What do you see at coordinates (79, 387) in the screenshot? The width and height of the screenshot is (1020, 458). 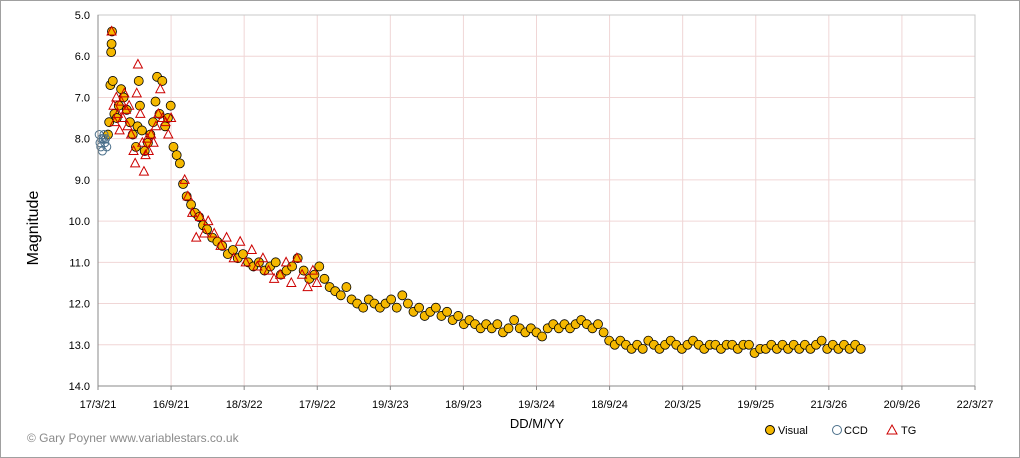 I see `y-tick-label: 14.0` at bounding box center [79, 387].